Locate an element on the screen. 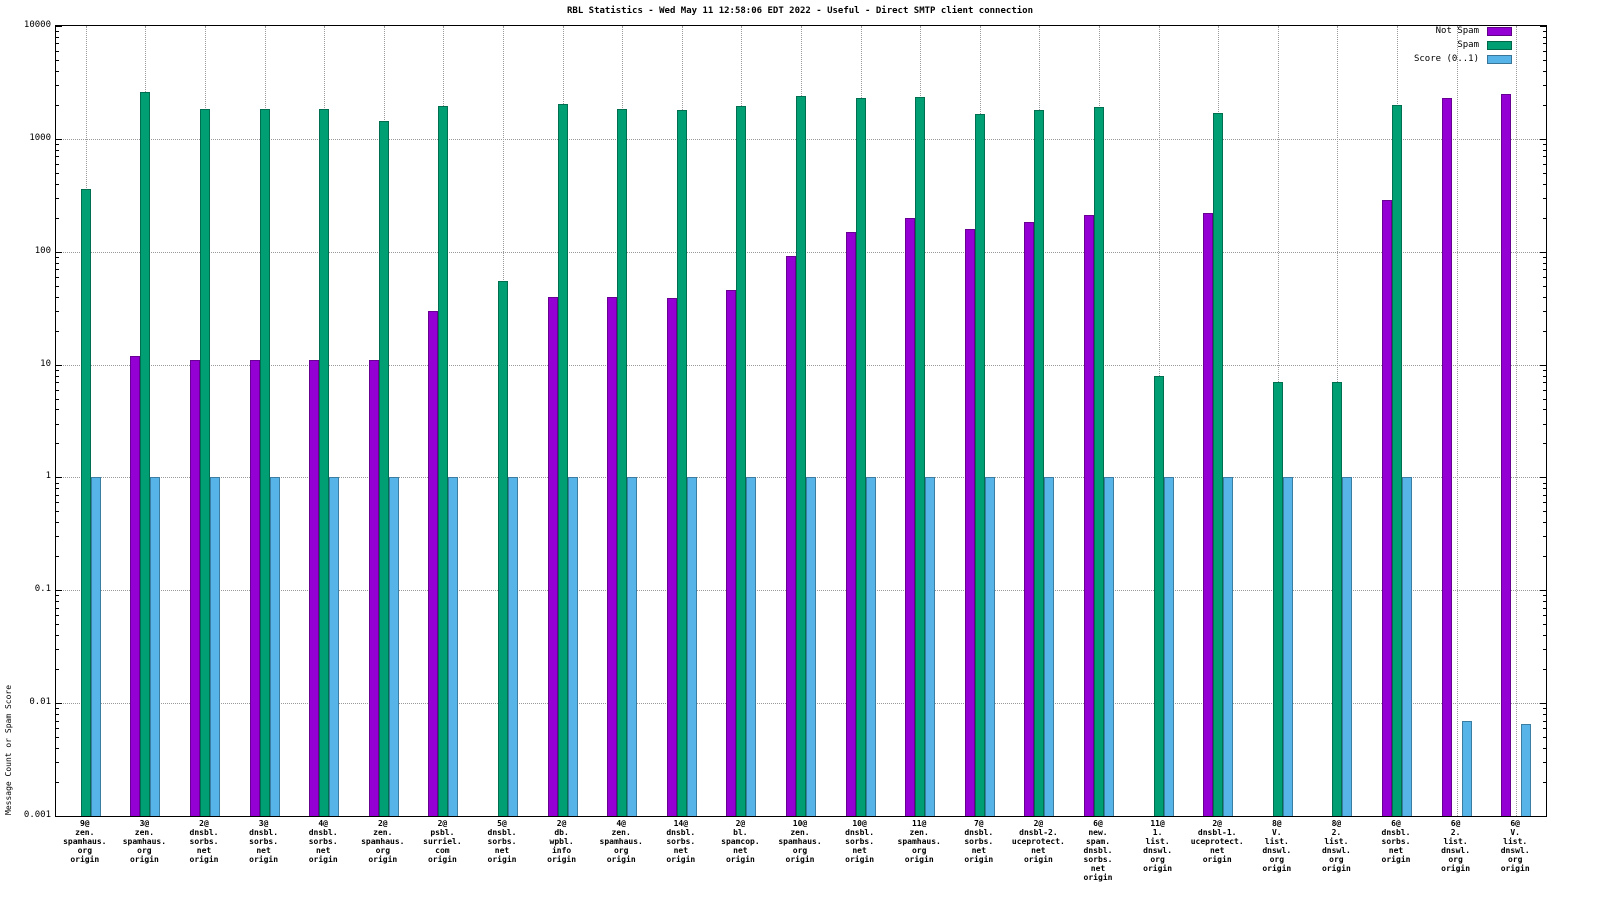 Image resolution: width=1600 pixels, height=900 pixels. bar-score-0-1--21 is located at coordinates (1347, 646).